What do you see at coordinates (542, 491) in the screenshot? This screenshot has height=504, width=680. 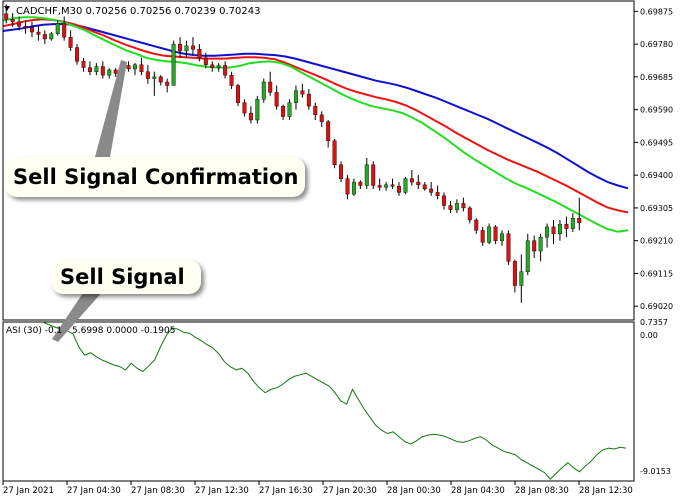 I see `time-tick-label: 28 Jan 08:30` at bounding box center [542, 491].